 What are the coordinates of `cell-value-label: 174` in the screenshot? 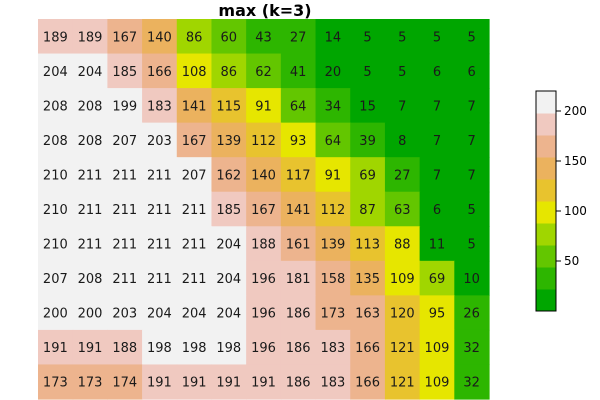 It's located at (124, 383).